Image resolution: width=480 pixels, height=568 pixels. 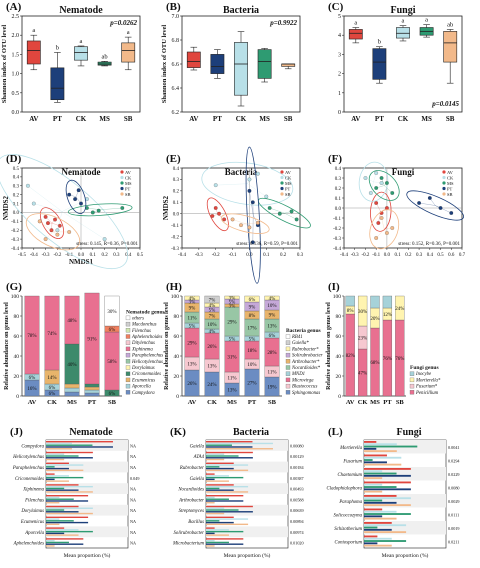 I want to click on y-axis-label: NMDS2, so click(x=6, y=207).